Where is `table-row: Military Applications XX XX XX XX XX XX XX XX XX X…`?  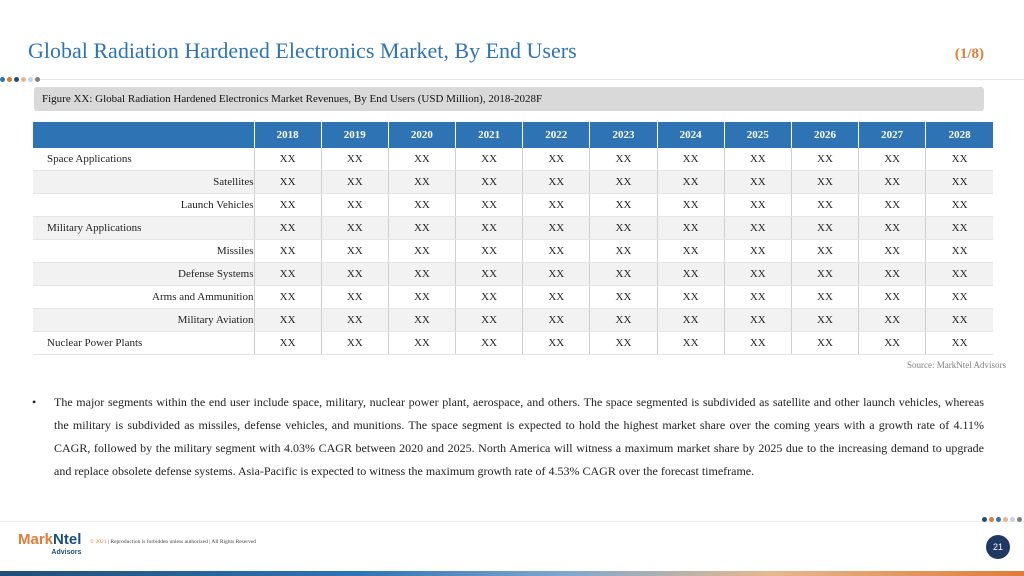
table-row: Military Applications XX XX XX XX XX XX XX XX XX X… is located at coordinates (513, 228).